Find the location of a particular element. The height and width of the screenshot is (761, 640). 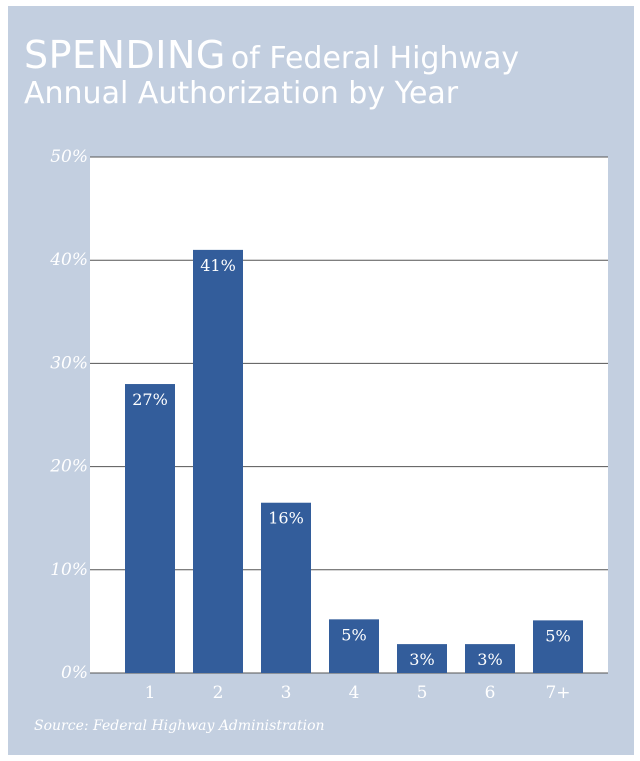

data-label: 27% is located at coordinates (150, 399).